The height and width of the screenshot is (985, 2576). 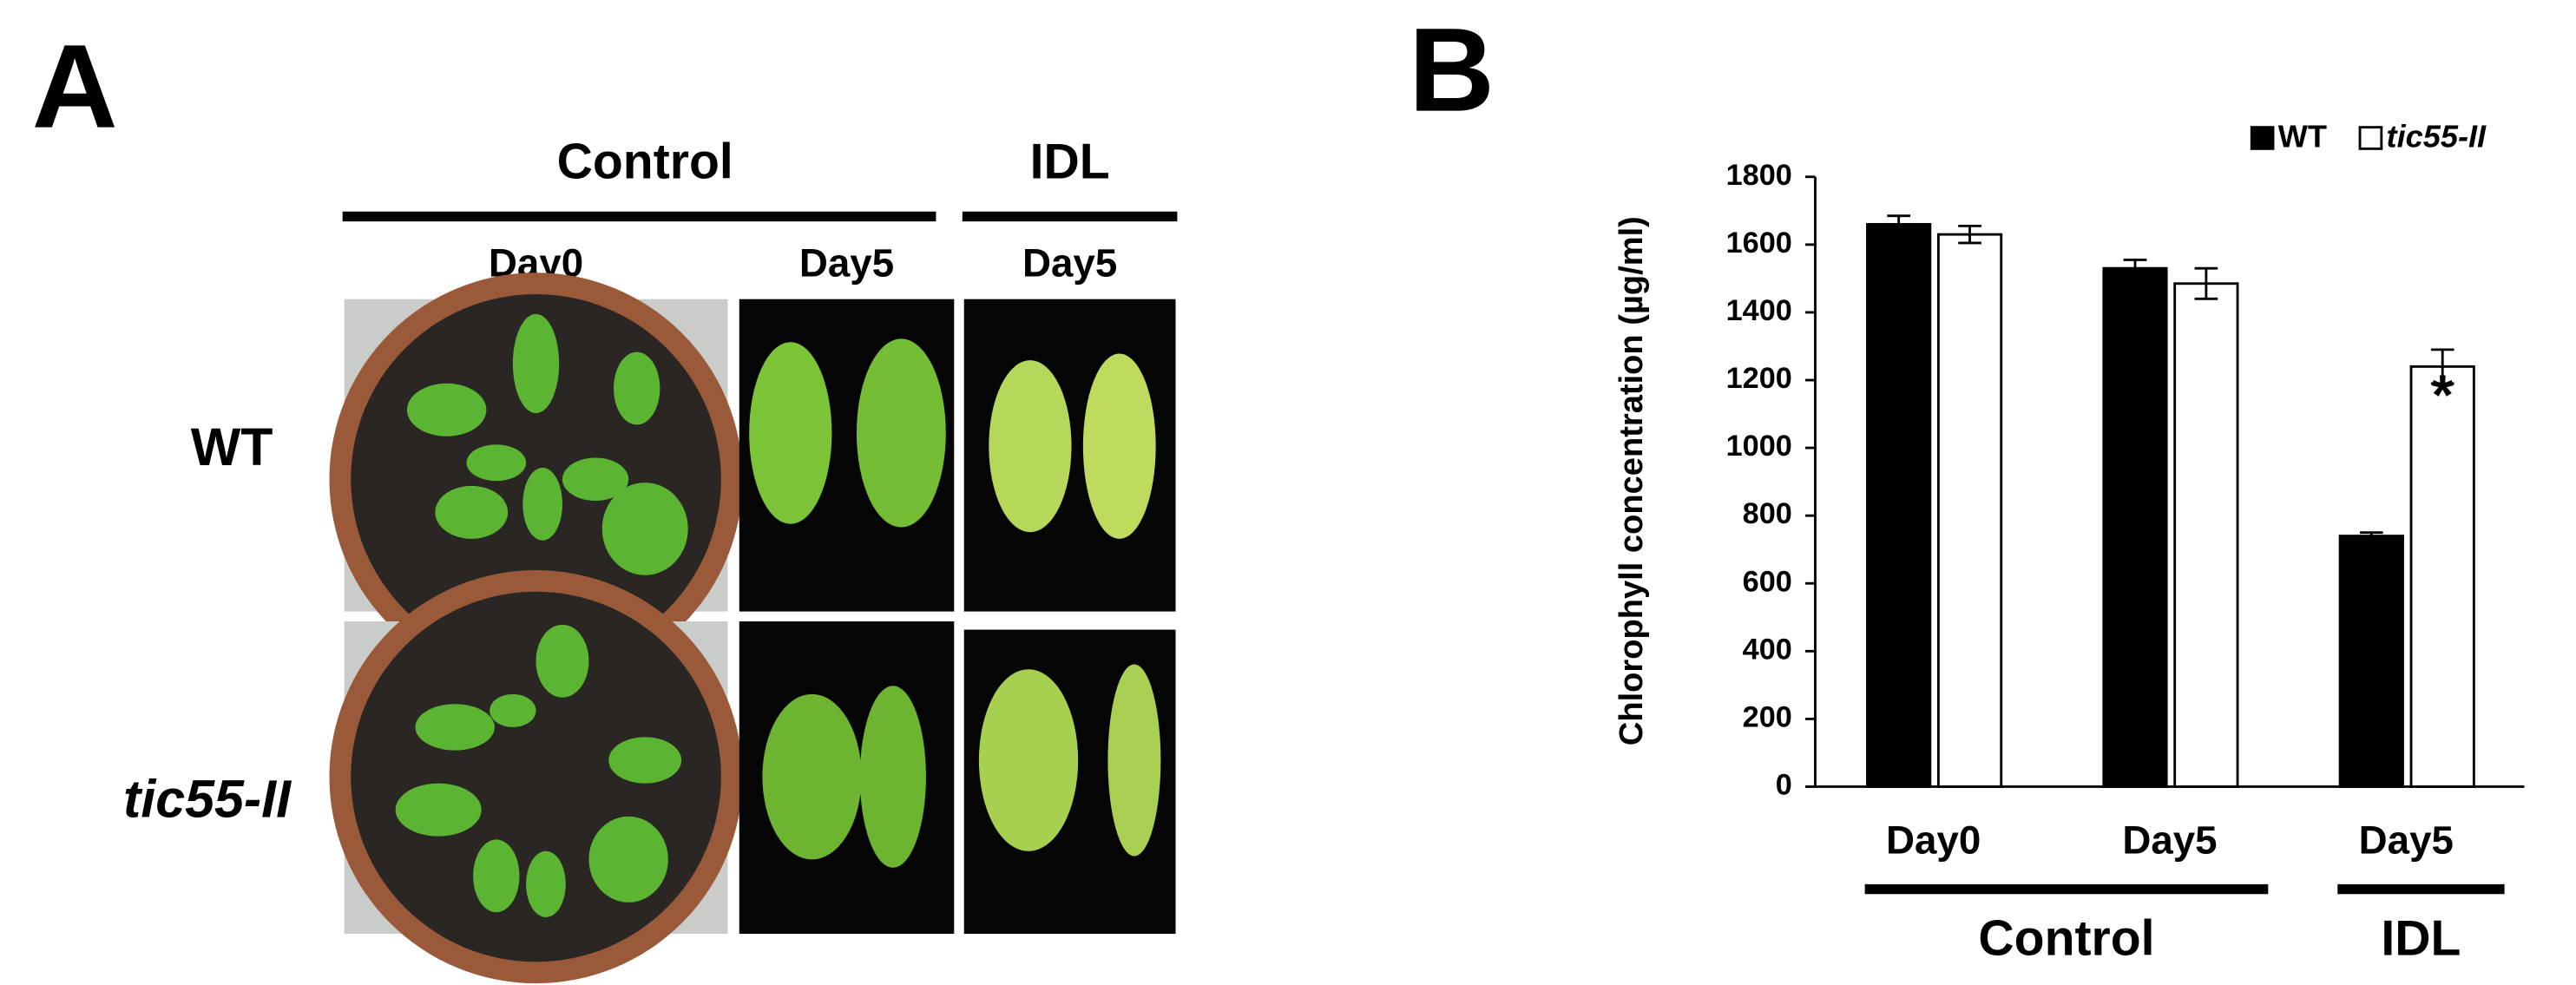 I want to click on panel-label: B, so click(x=1452, y=70).